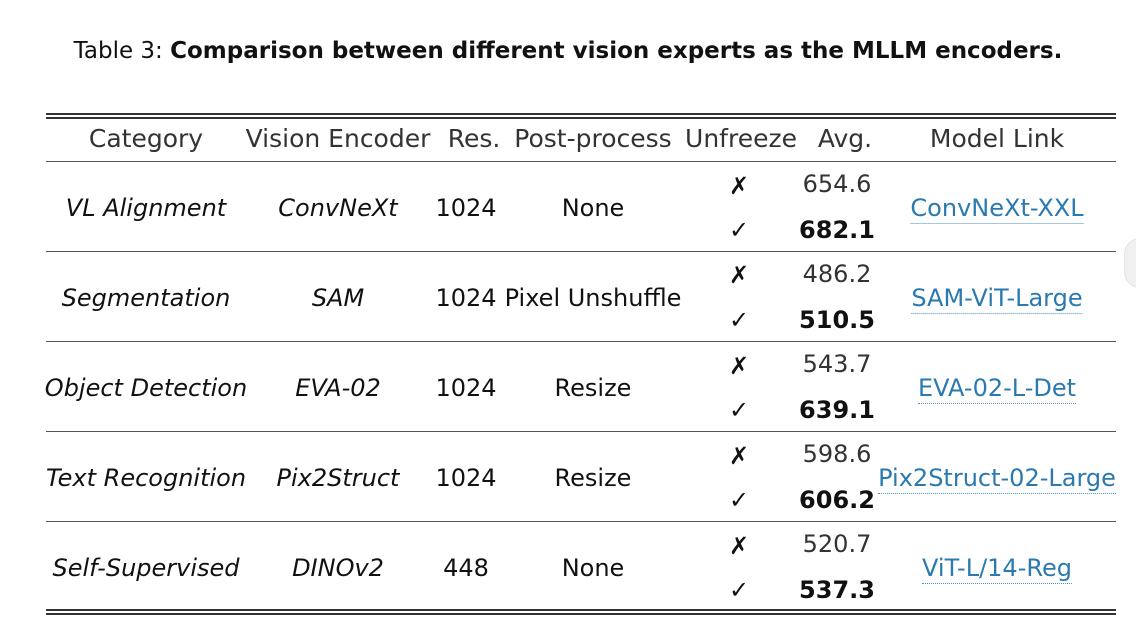  I want to click on frozen-avg: 543.7, so click(837, 364).